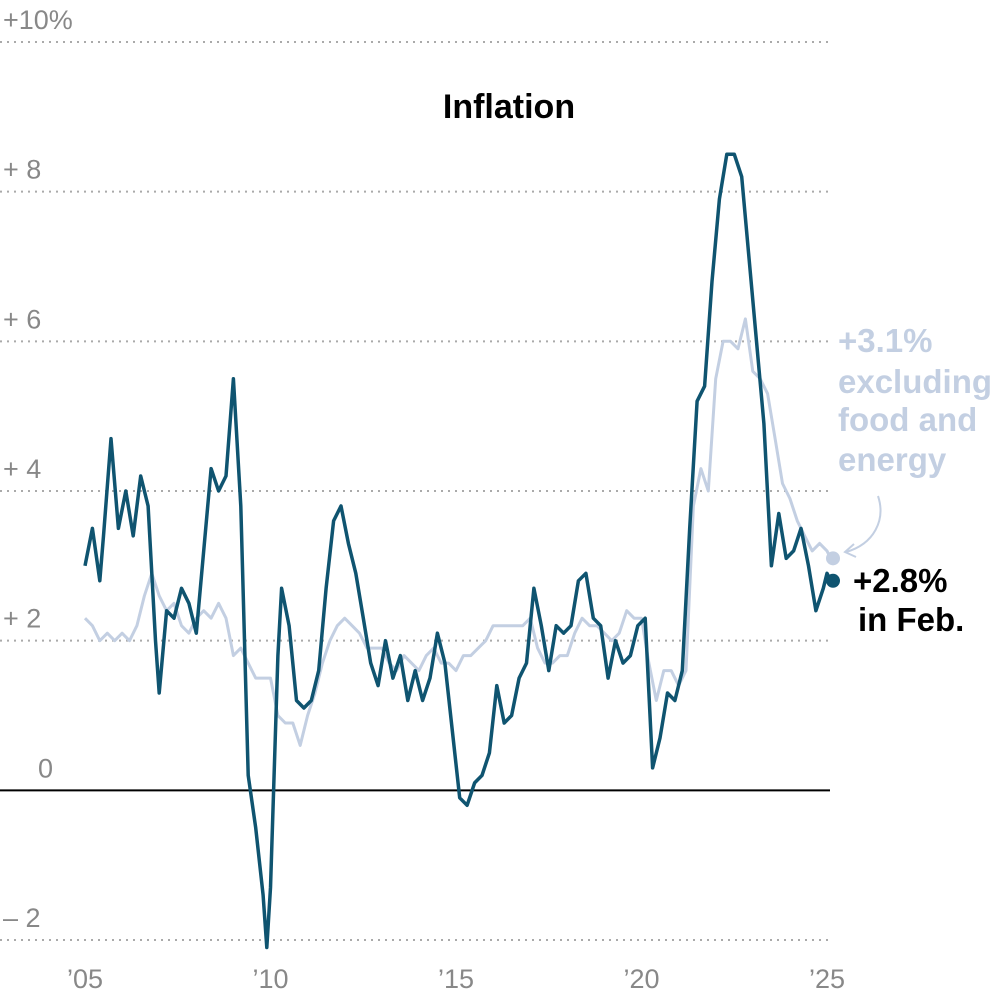 The width and height of the screenshot is (1000, 1000). I want to click on y-tick-label-0: +10%, so click(38, 20).